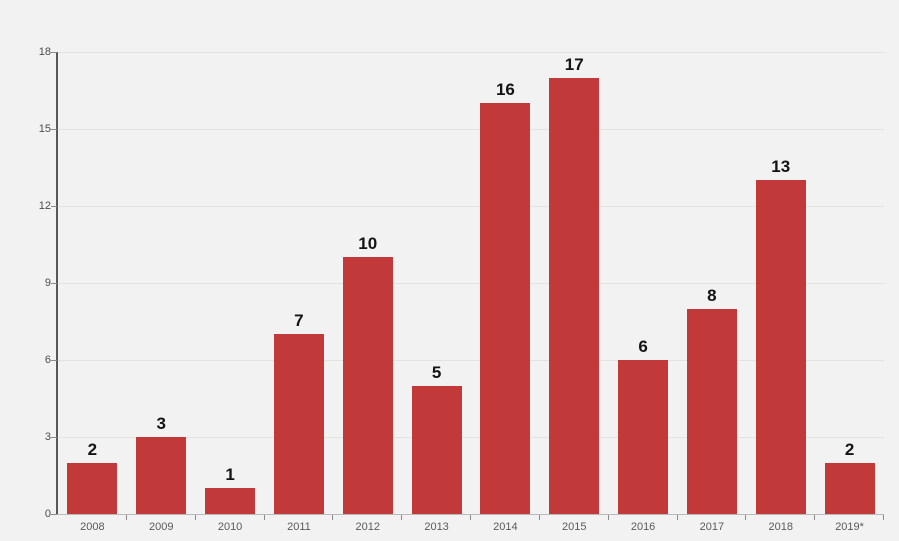 The height and width of the screenshot is (541, 899). What do you see at coordinates (299, 527) in the screenshot?
I see `x-axis-label: 2011` at bounding box center [299, 527].